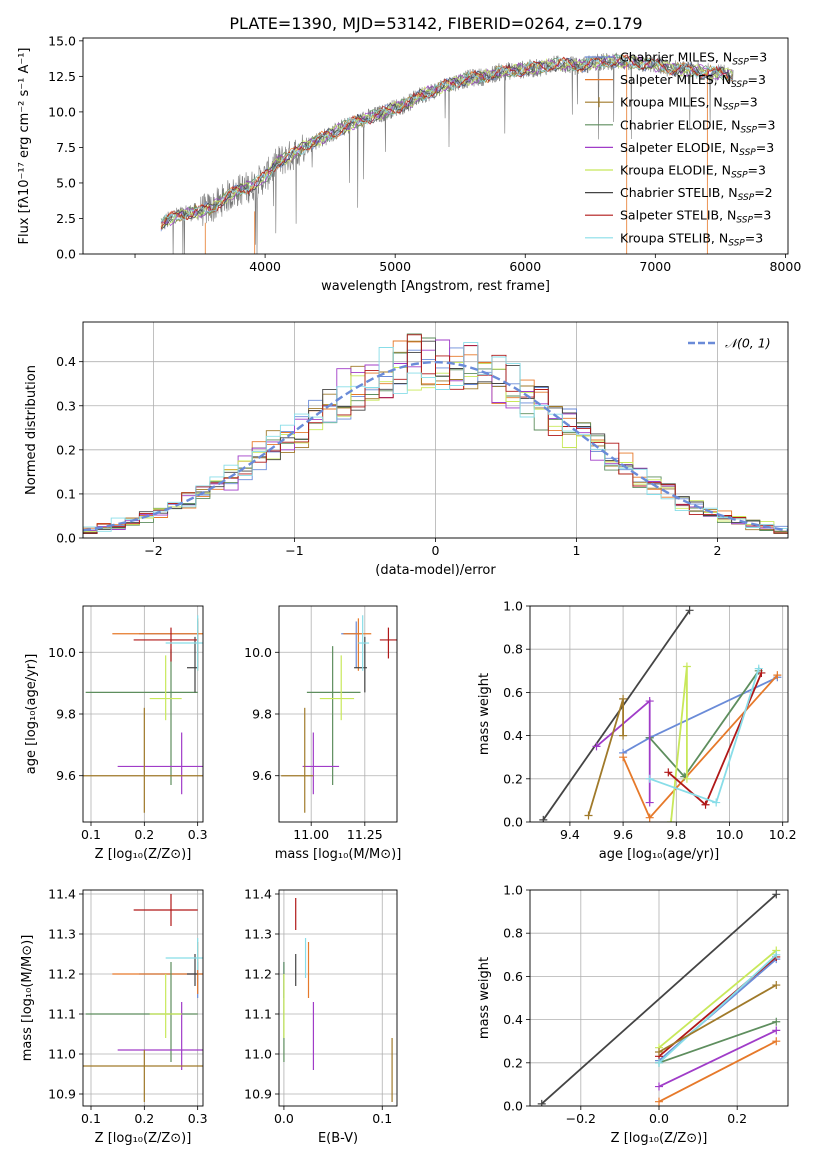 Image resolution: width=819 pixels, height=1170 pixels. What do you see at coordinates (365, 834) in the screenshot?
I see `x-tick-label: 11.25` at bounding box center [365, 834].